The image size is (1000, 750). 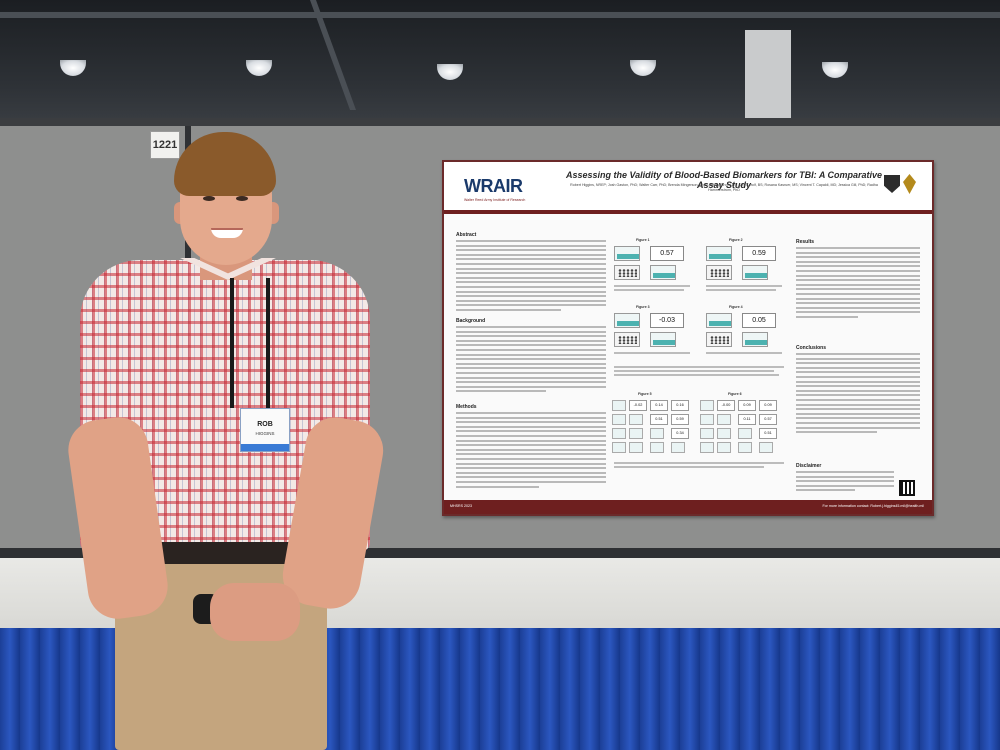 I want to click on fig5-cell: 0.14, so click(x=659, y=405).